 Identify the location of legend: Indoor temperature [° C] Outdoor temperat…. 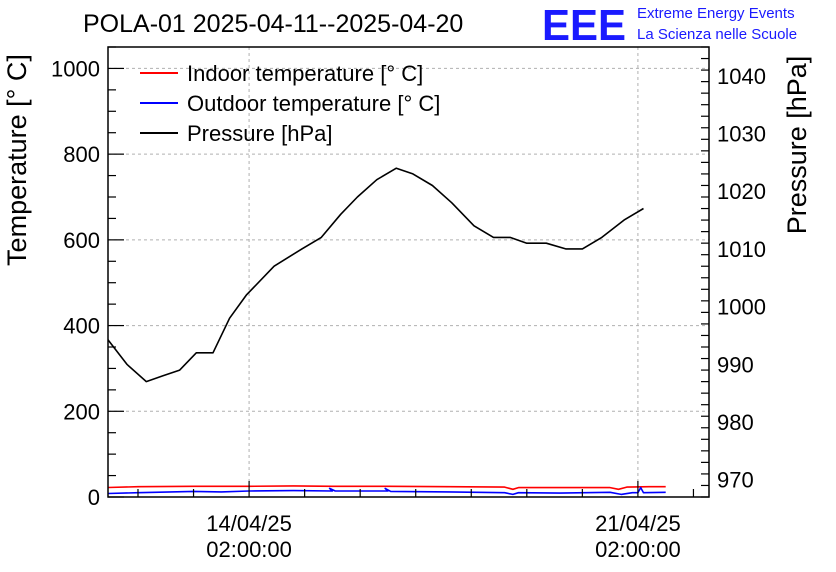
(290, 103).